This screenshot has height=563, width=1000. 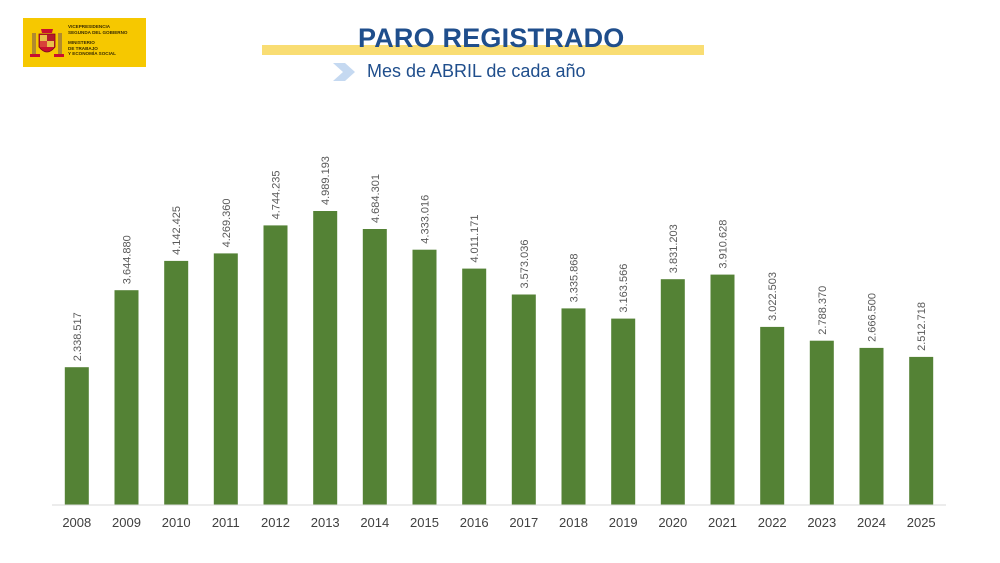 I want to click on data-label-2011: 4.269.360, so click(x=227, y=222).